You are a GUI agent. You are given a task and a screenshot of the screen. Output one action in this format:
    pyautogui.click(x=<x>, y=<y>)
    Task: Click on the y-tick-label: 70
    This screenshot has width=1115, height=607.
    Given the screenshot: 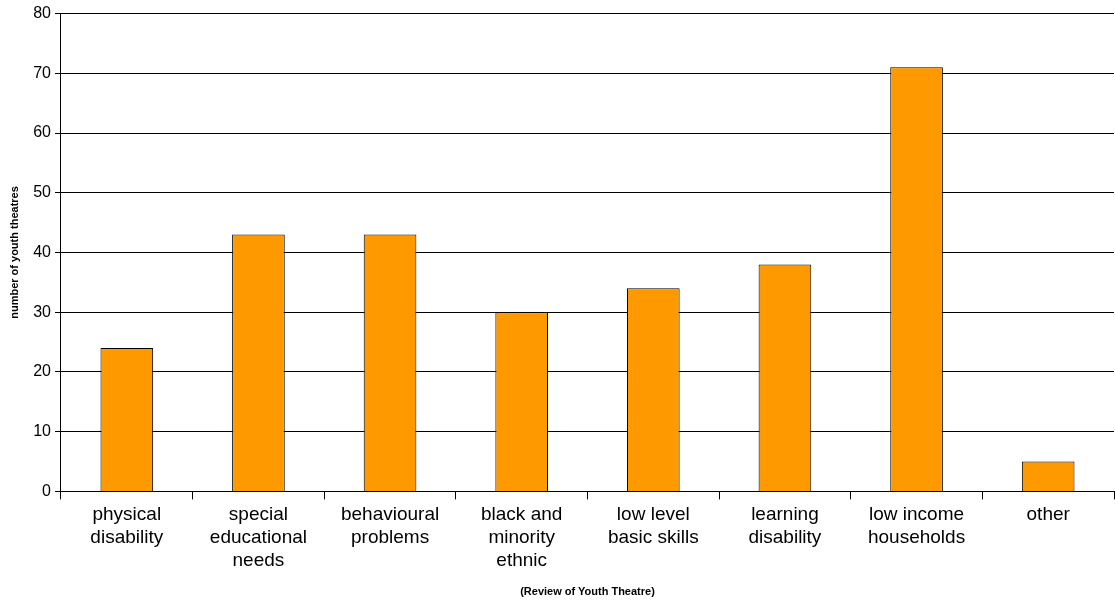 What is the action you would take?
    pyautogui.click(x=42, y=72)
    